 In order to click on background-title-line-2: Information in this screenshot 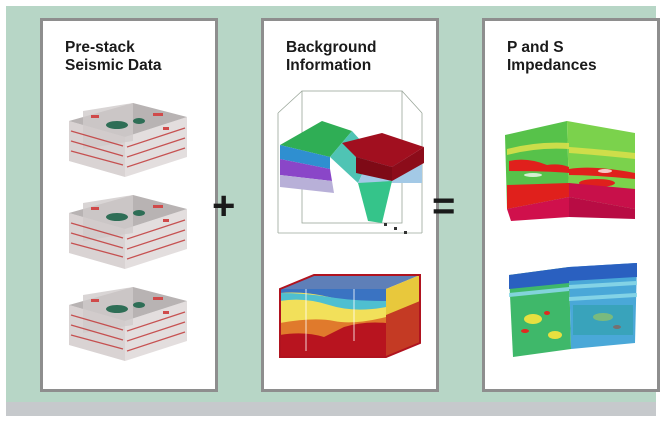, I will do `click(329, 65)`.